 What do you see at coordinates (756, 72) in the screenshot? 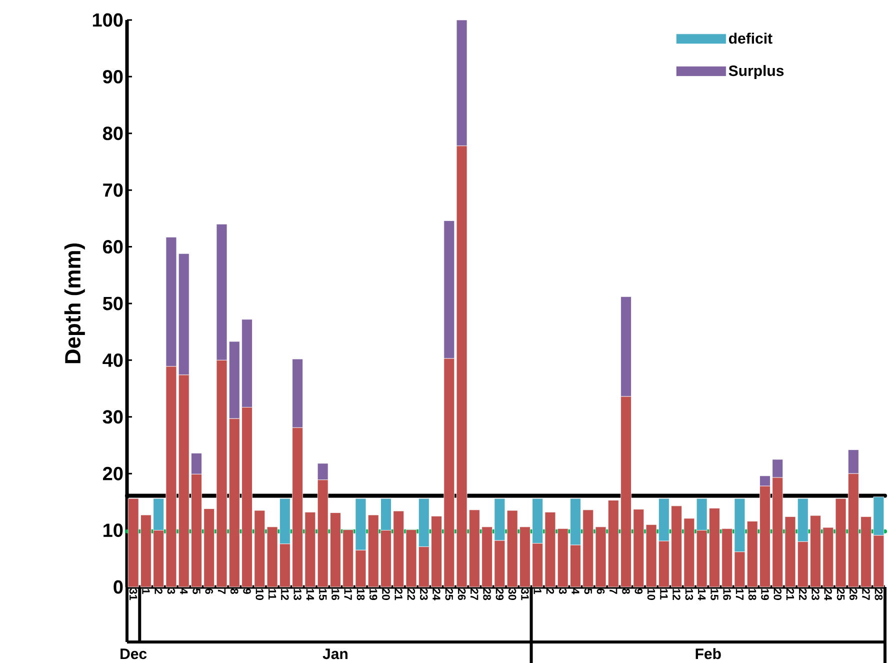
I see `legend-label: Surplus` at bounding box center [756, 72].